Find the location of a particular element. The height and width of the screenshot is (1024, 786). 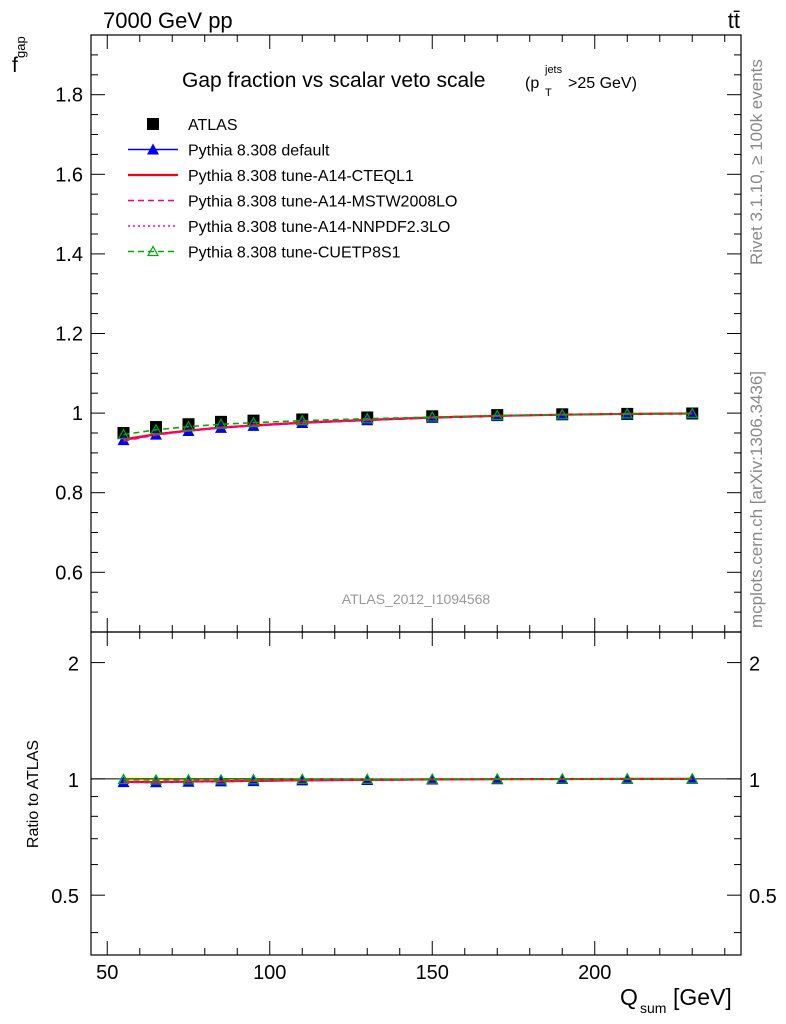

rivet-label: Rivet 3.1.10, ≥ 100k events is located at coordinates (756, 162).